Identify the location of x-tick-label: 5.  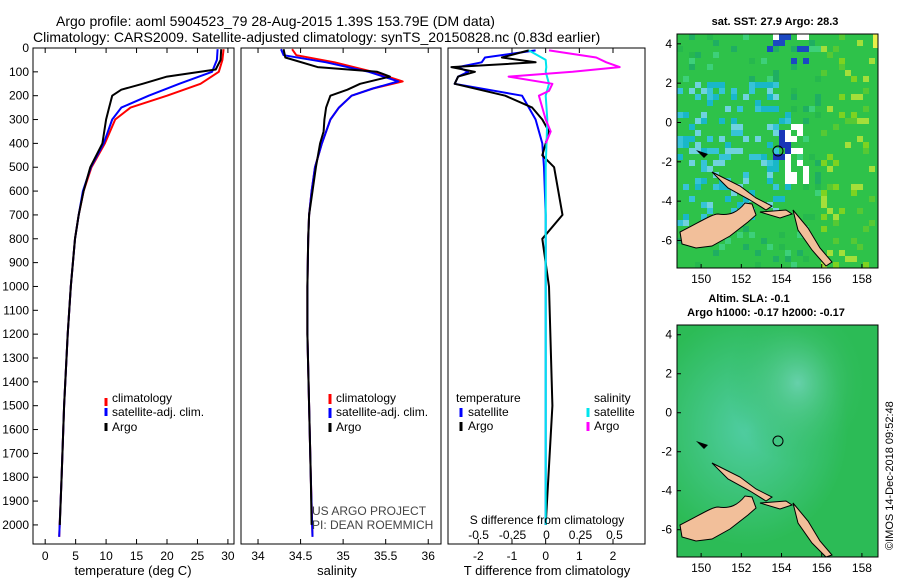
(75, 556).